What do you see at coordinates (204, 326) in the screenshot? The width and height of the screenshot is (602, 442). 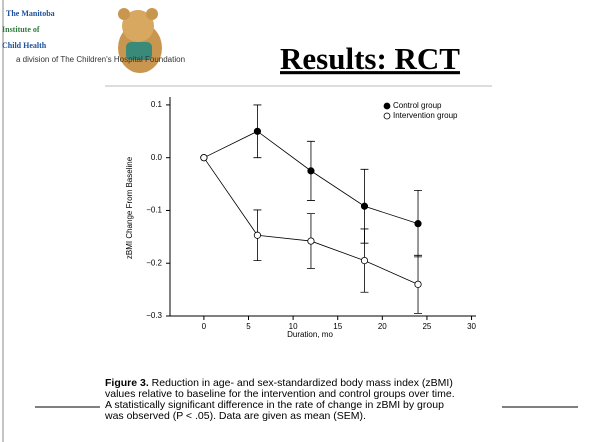 I see `x-tick-label: 0` at bounding box center [204, 326].